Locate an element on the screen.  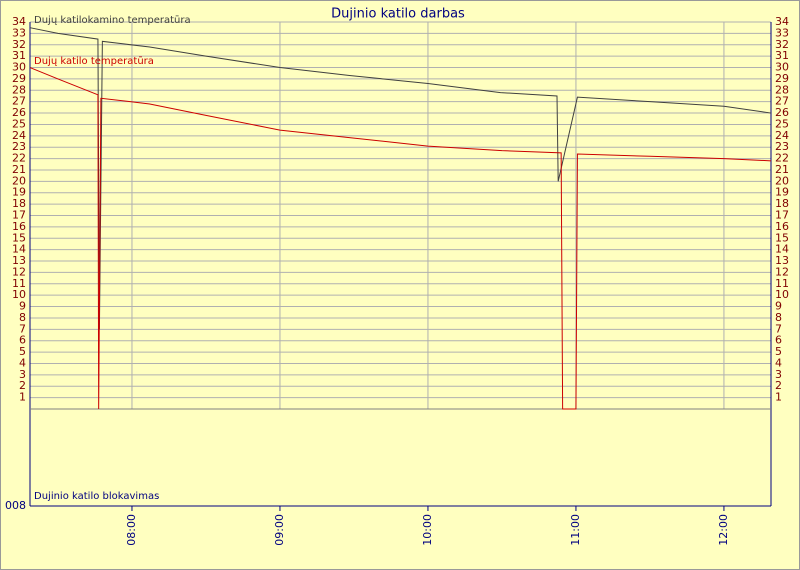
legend-label: Dujų katilo temperatūra is located at coordinates (94, 61).